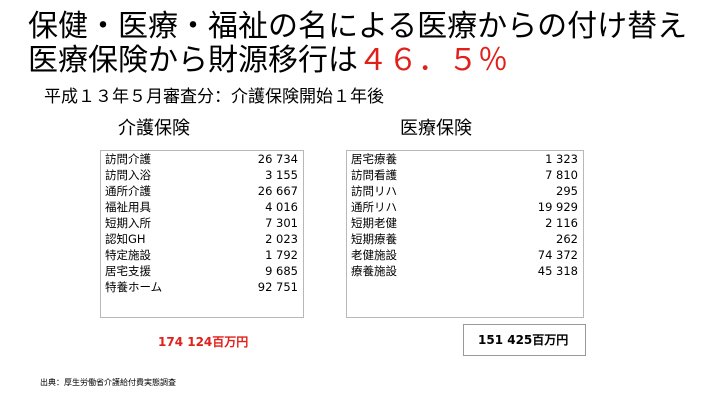  I want to click on table-row: 特定施設 1 792, so click(202, 255).